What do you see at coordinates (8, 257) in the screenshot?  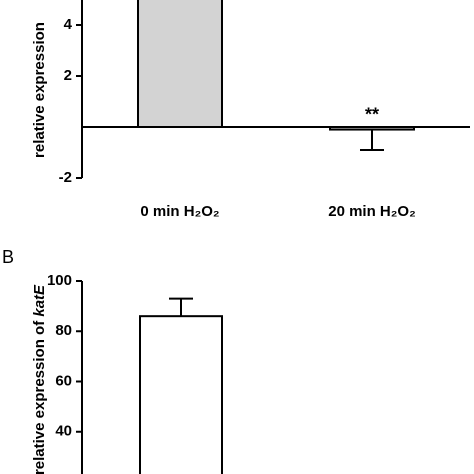 I see `panel-label: B` at bounding box center [8, 257].